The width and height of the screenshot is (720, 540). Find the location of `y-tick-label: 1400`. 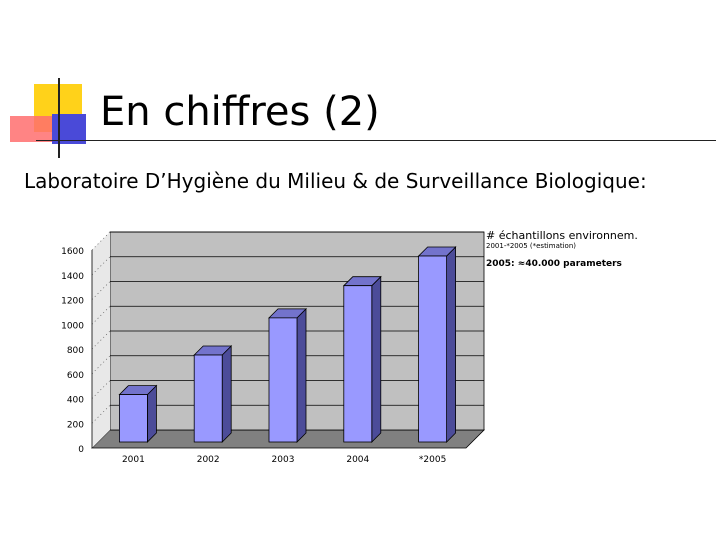

y-tick-label: 1400 is located at coordinates (72, 277).